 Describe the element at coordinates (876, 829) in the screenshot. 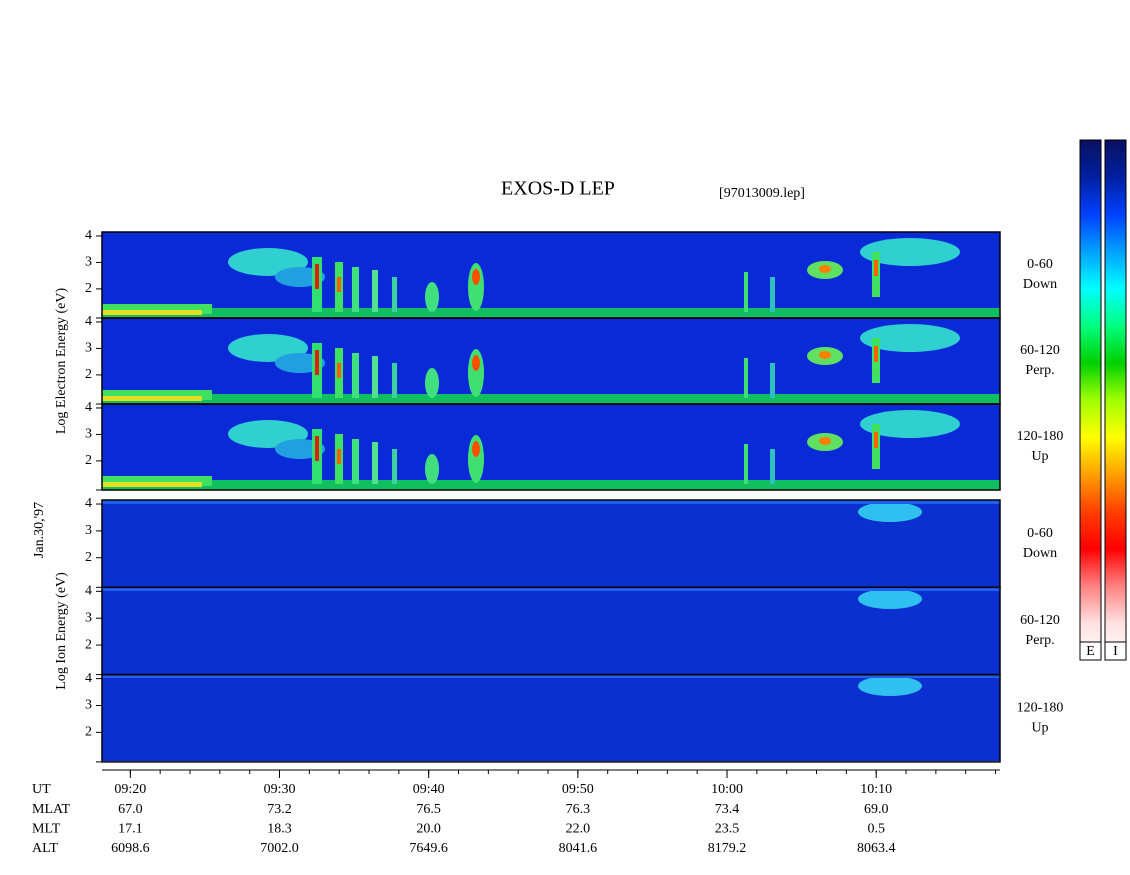

I see `ephemeris-value: 0.5` at that location.